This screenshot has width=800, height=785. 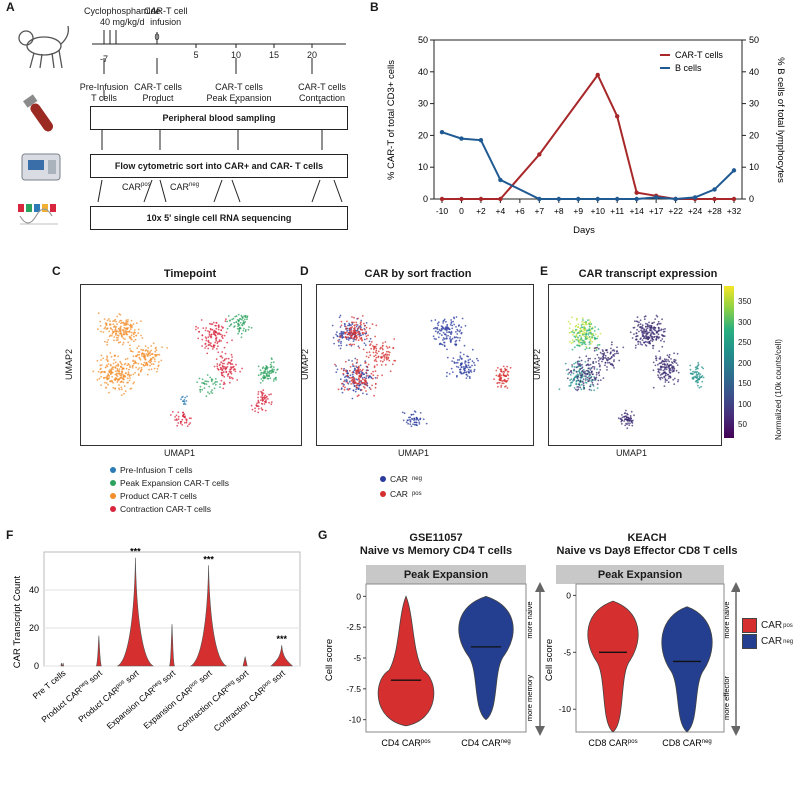 What do you see at coordinates (99, 651) in the screenshot?
I see `violin-body` at bounding box center [99, 651].